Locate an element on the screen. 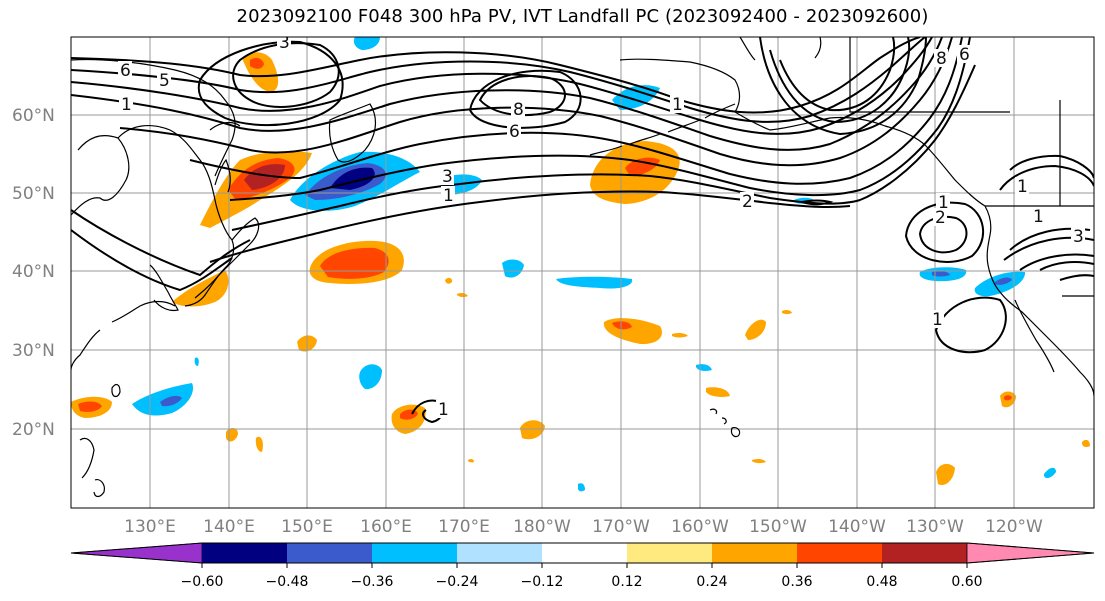 The height and width of the screenshot is (601, 1105). shade-positive-core-22n-125e is located at coordinates (90, 406).